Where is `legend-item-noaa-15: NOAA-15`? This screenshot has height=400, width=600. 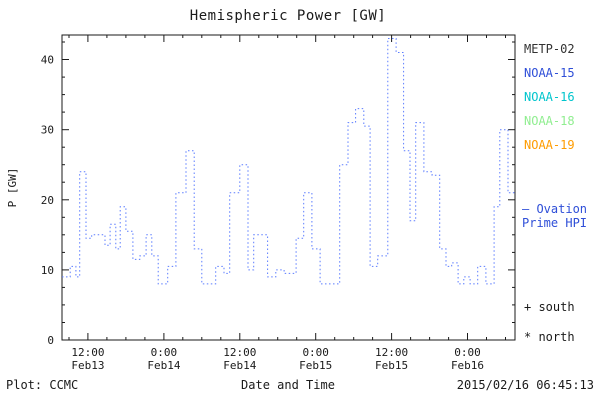
legend-item-noaa-15: NOAA-15 is located at coordinates (549, 73).